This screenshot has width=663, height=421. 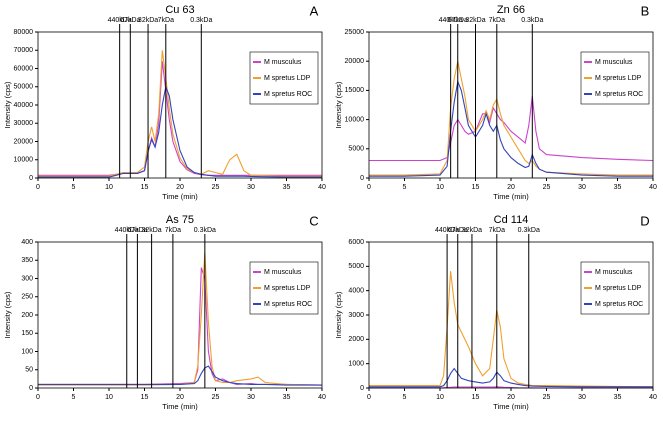 I want to click on panel-label: C, so click(x=313, y=220).